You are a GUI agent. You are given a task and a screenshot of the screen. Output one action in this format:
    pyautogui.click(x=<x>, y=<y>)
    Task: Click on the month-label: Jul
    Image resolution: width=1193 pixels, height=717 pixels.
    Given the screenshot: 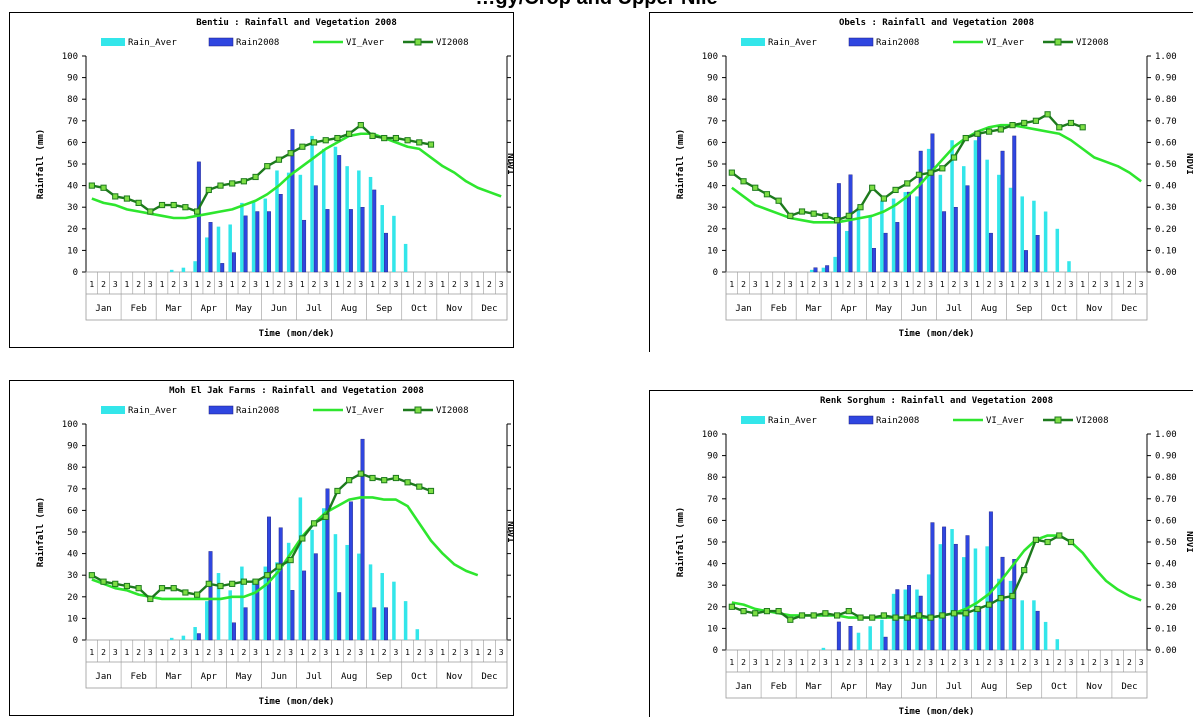 What is the action you would take?
    pyautogui.click(x=314, y=677)
    